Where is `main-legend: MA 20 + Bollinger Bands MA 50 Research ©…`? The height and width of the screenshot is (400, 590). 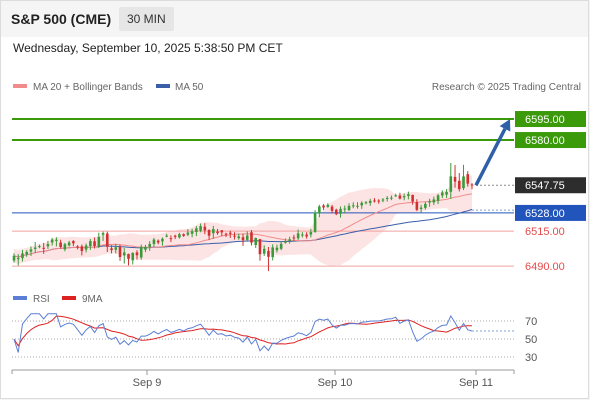 main-legend: MA 20 + Bollinger Bands MA 50 Research ©… is located at coordinates (297, 87).